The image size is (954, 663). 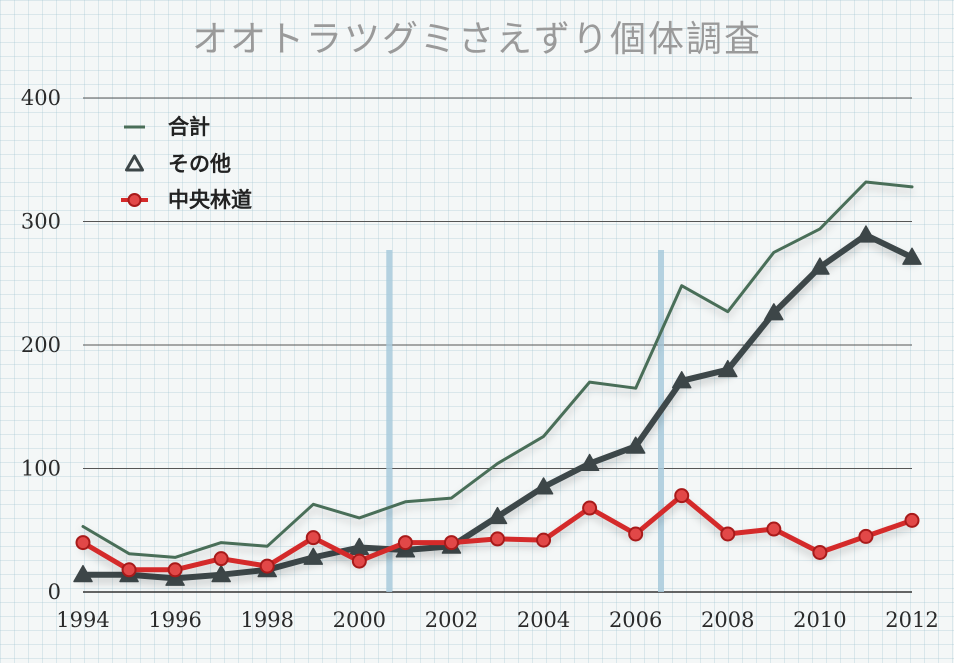 I want to click on legend-label: 合計, so click(x=189, y=127).